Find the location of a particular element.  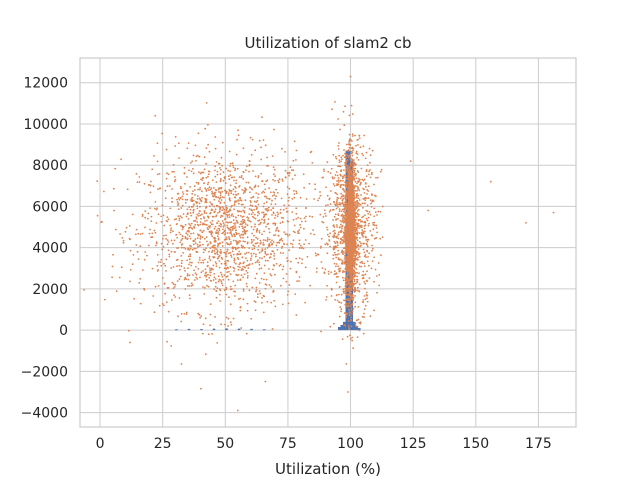

x-tick-label: 75 is located at coordinates (288, 444).